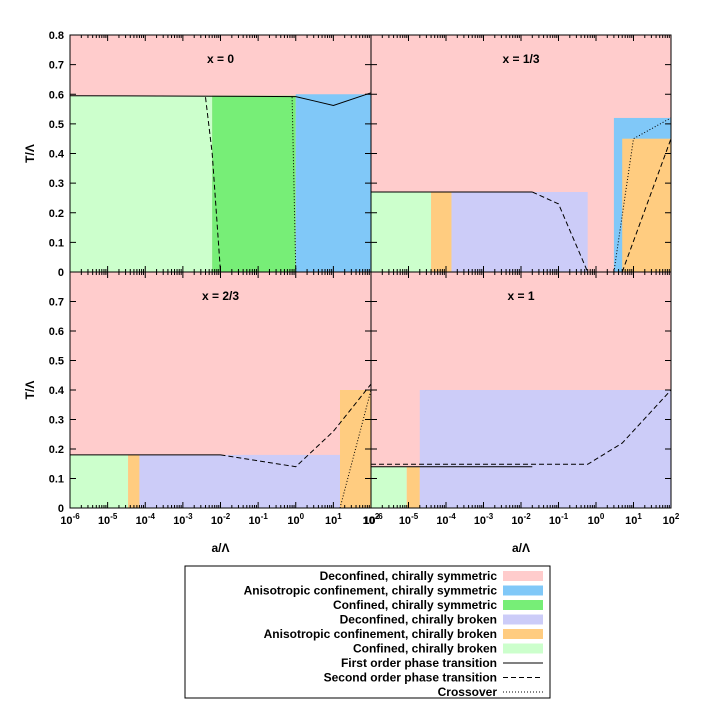  I want to click on line-crossover, so click(294, 185).